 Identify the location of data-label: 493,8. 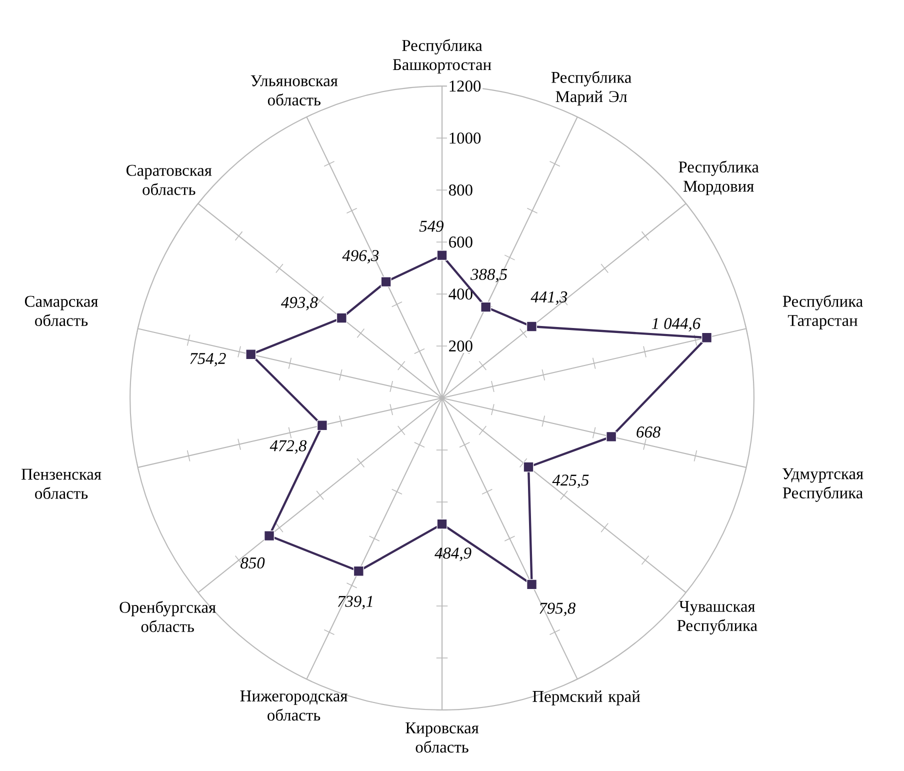
(299, 303).